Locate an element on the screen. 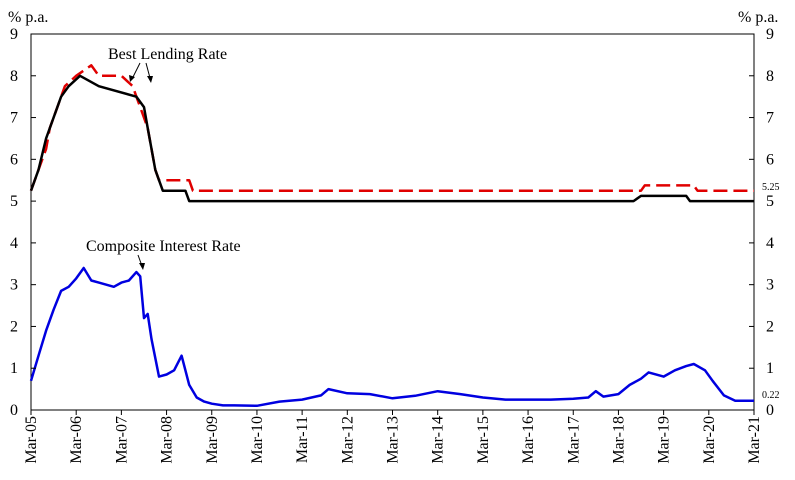  y-tick-label-left: 5 is located at coordinates (14, 201).